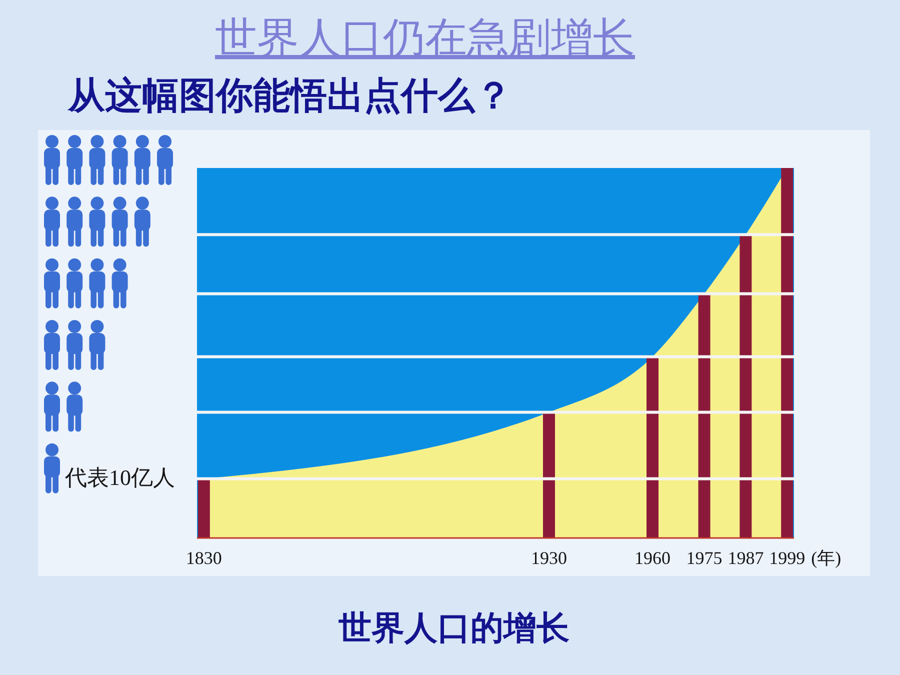 The image size is (900, 675). Describe the element at coordinates (746, 558) in the screenshot. I see `x-tick-label: 1987` at that location.